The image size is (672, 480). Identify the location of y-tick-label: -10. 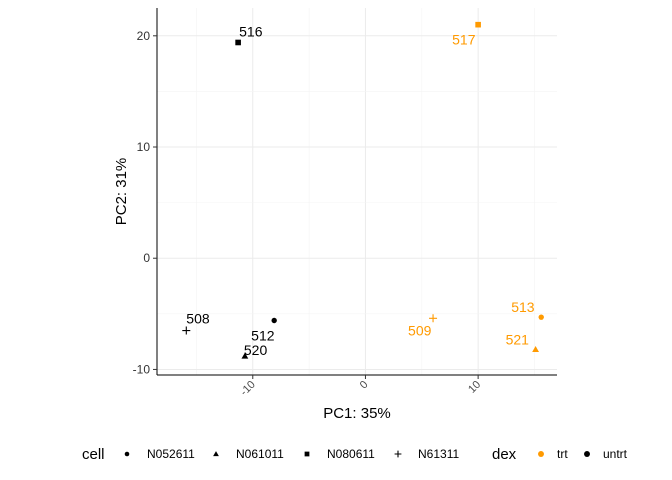
(142, 369).